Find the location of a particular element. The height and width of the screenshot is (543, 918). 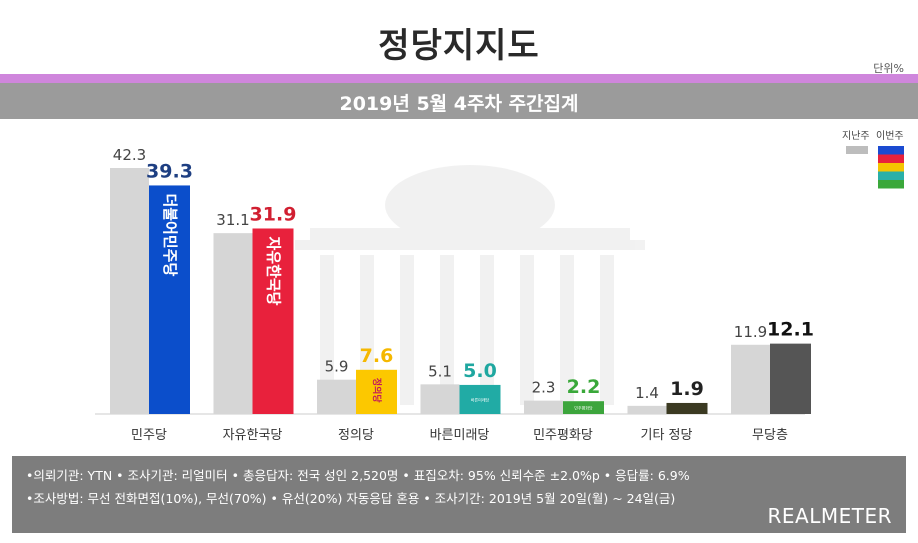

value-label-prev-3: 5.1 is located at coordinates (440, 371).